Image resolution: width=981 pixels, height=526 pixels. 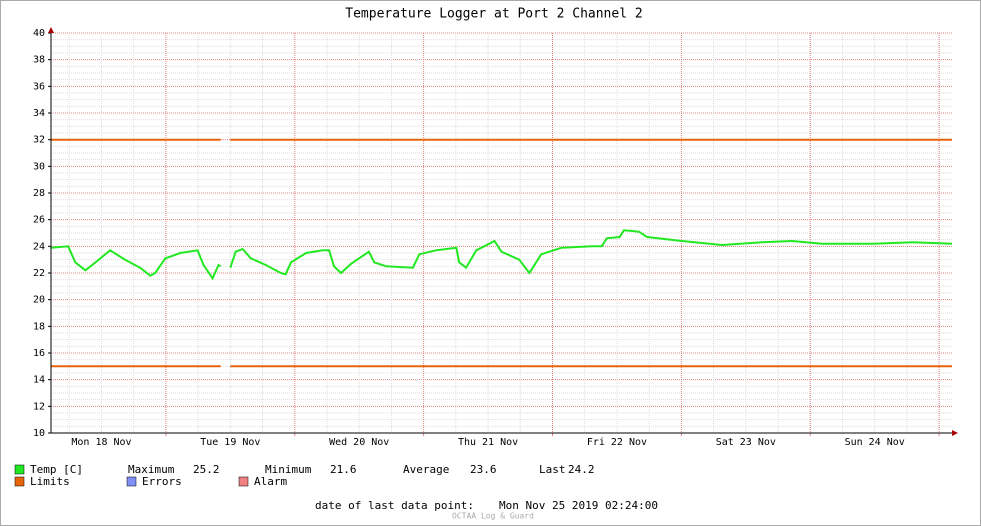 I want to click on legend-label: Errors, so click(x=162, y=481).